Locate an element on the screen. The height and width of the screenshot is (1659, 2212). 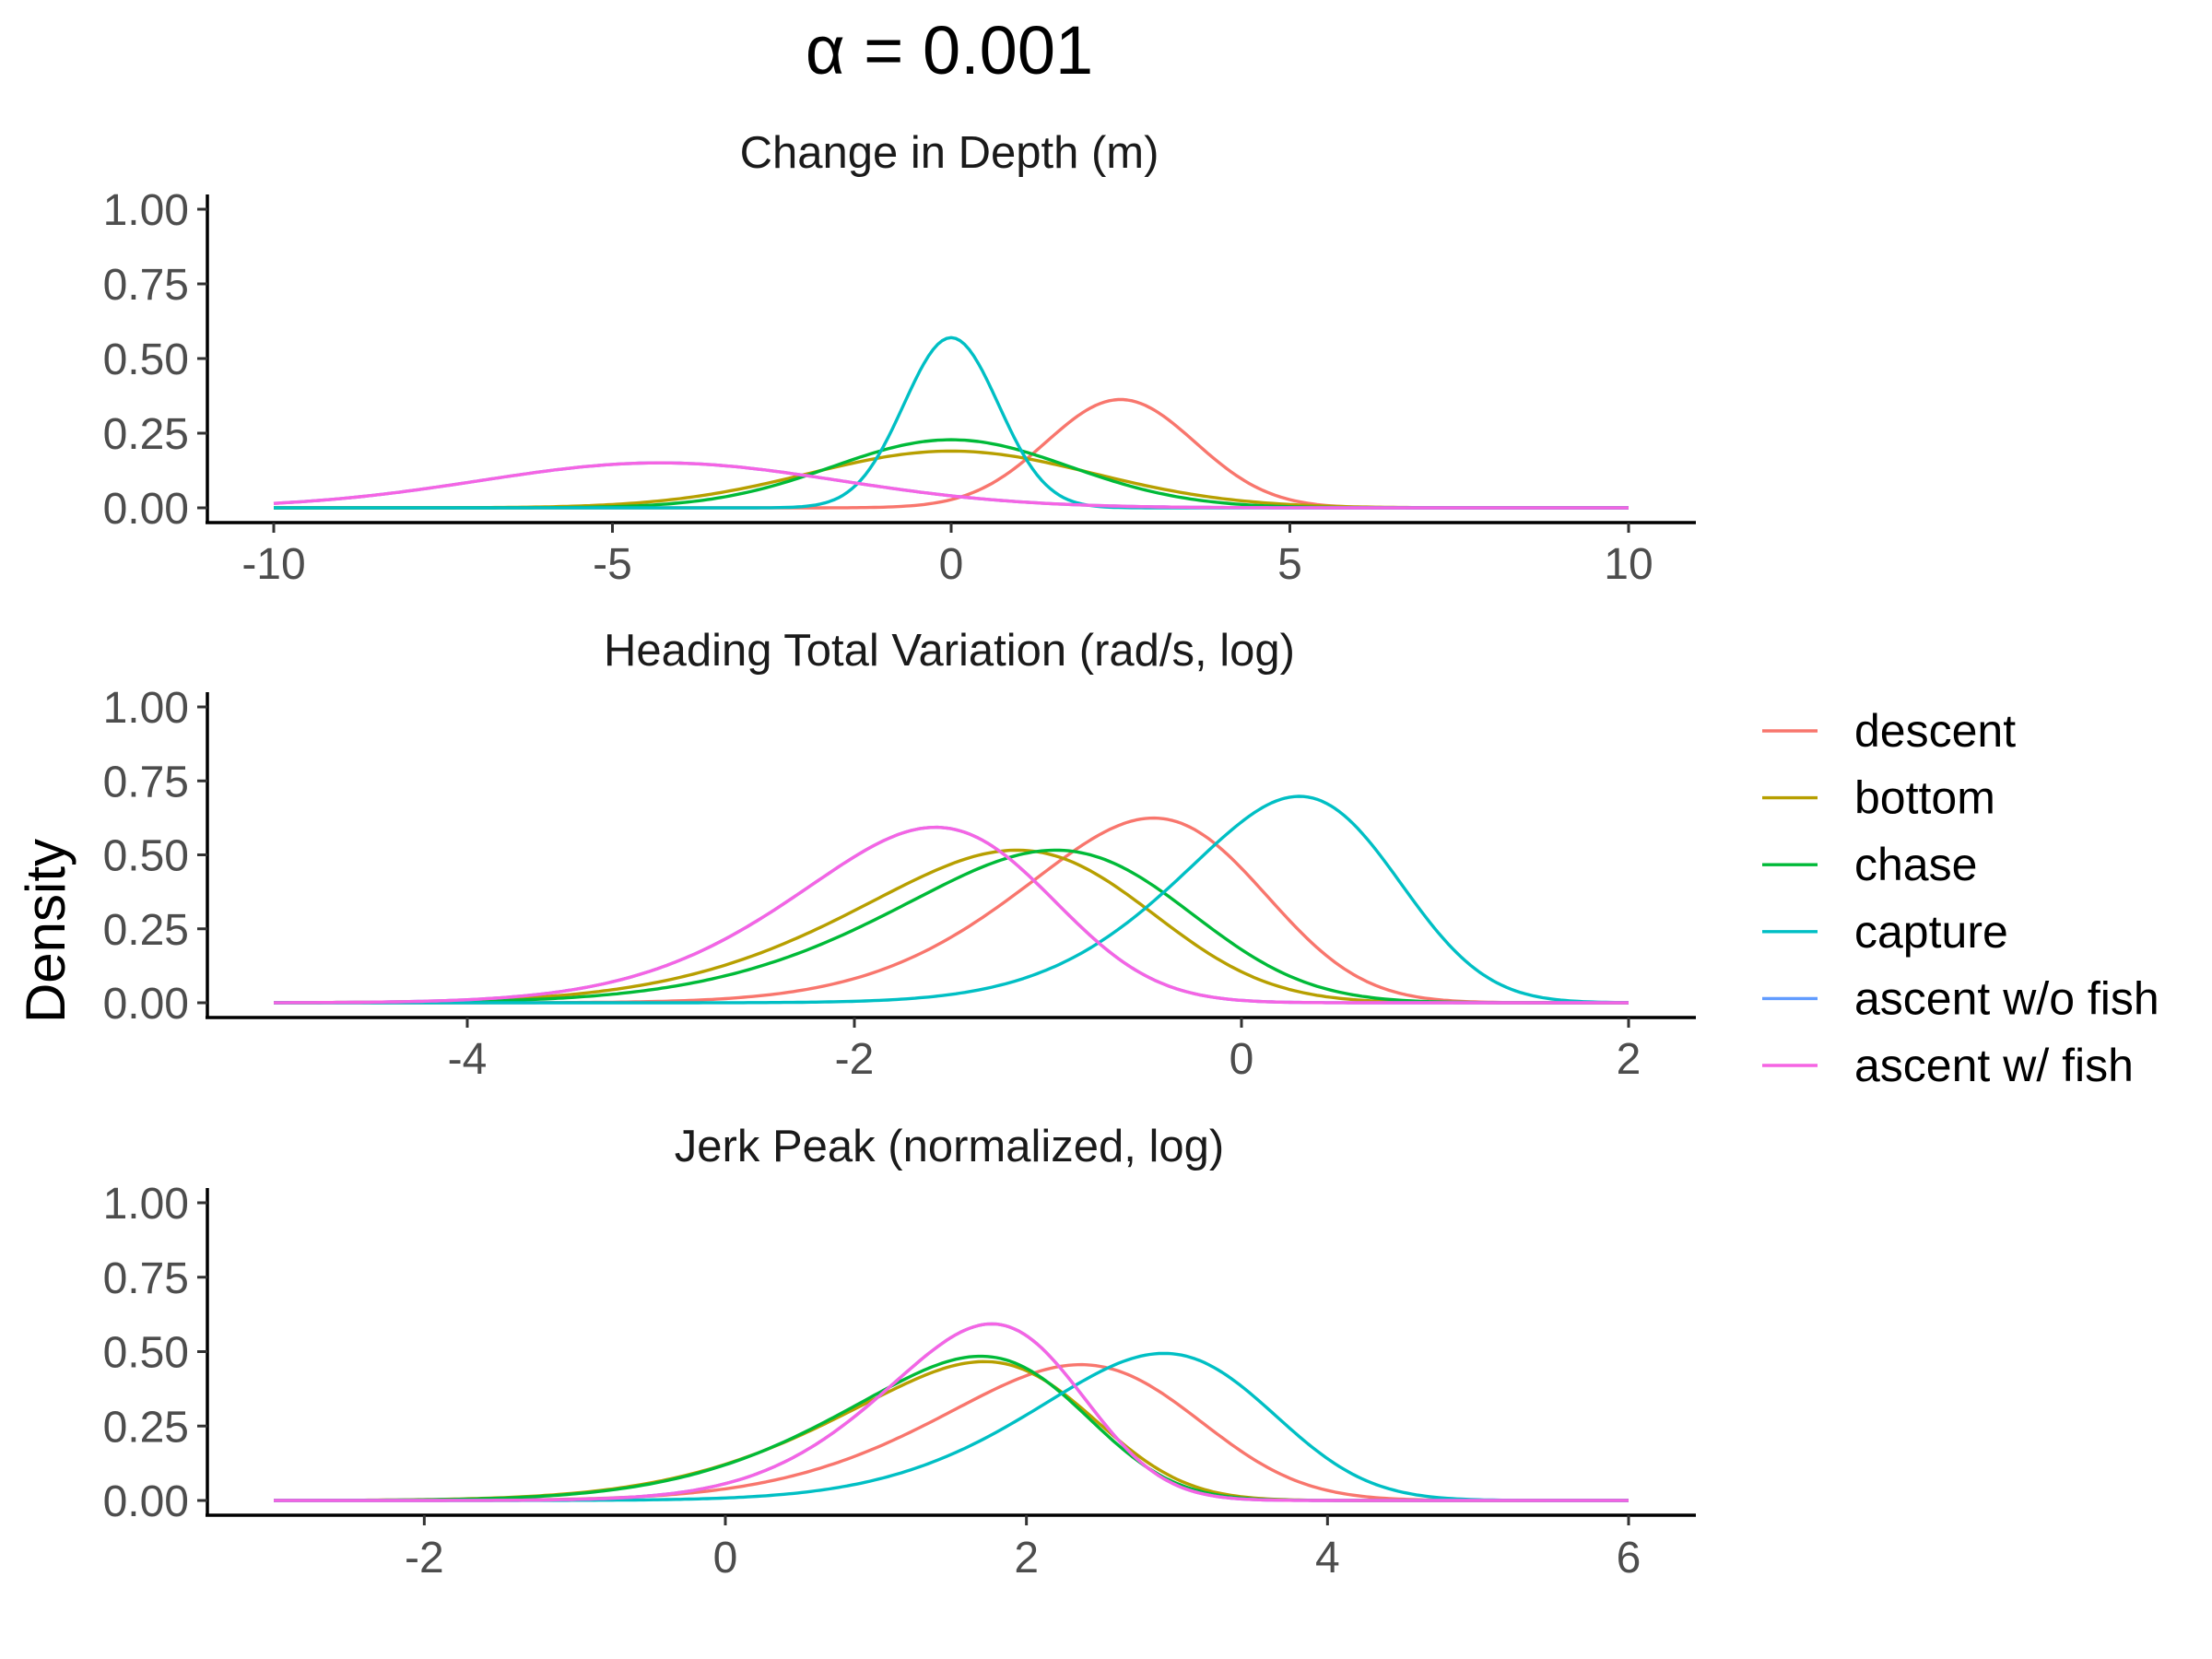
legend-item: chase is located at coordinates (1869, 864).